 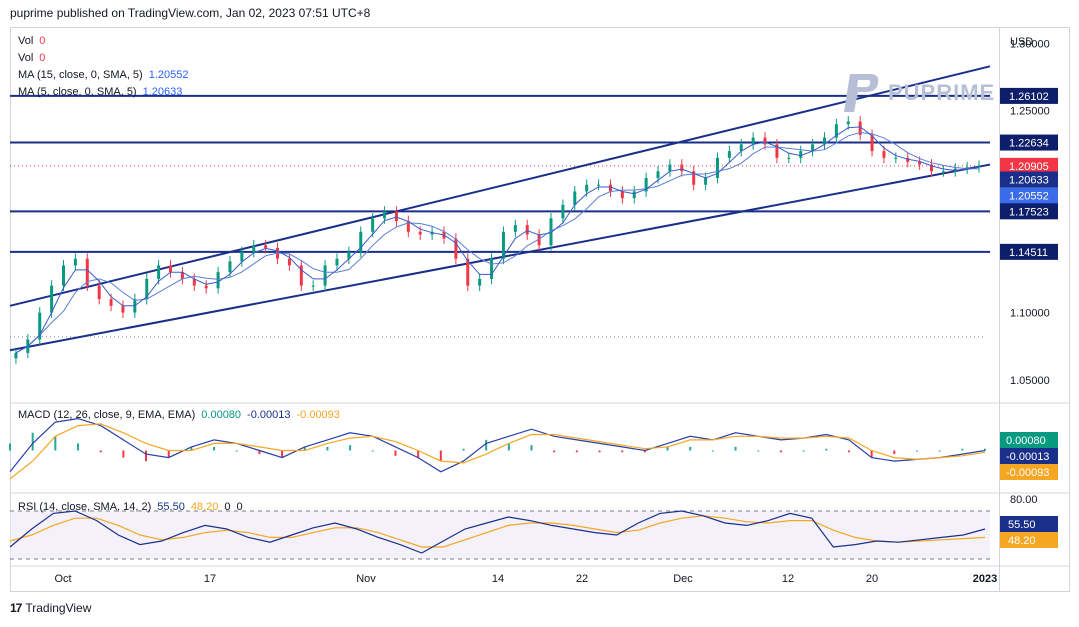 What do you see at coordinates (861, 93) in the screenshot?
I see `puprime-logo-icon` at bounding box center [861, 93].